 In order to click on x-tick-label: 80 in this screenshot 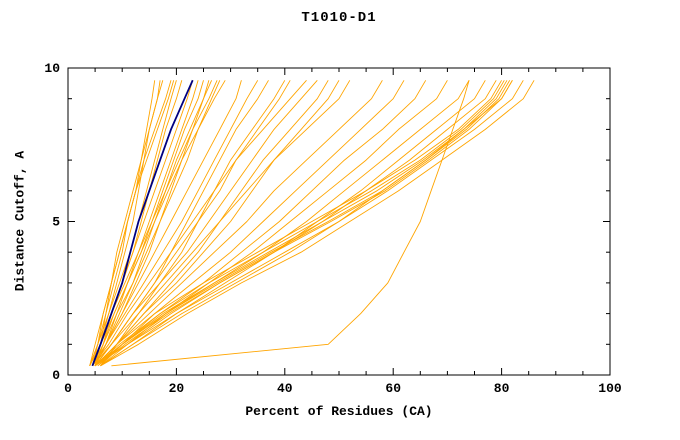, I will do `click(502, 388)`.